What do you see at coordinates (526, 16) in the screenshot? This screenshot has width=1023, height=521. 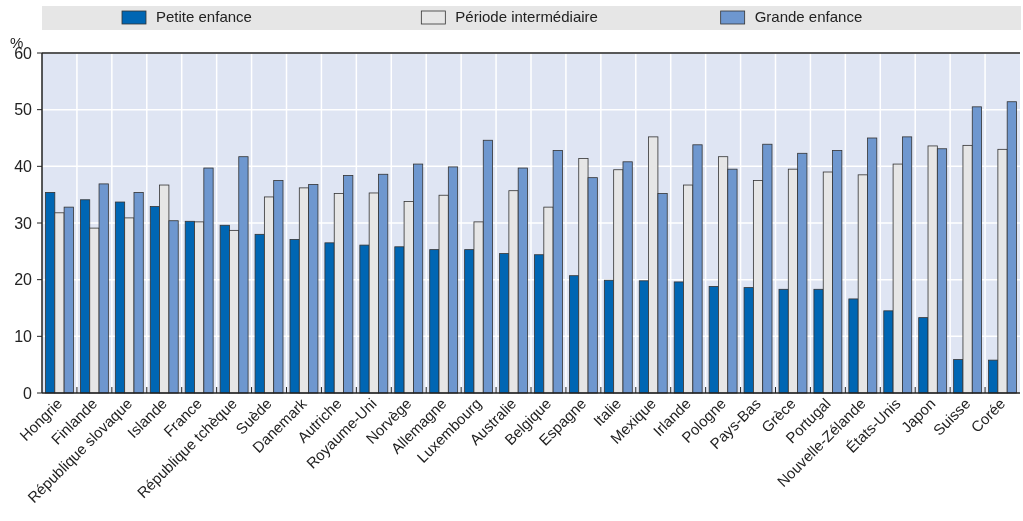 I see `legend-label: Période intermédiaire` at bounding box center [526, 16].